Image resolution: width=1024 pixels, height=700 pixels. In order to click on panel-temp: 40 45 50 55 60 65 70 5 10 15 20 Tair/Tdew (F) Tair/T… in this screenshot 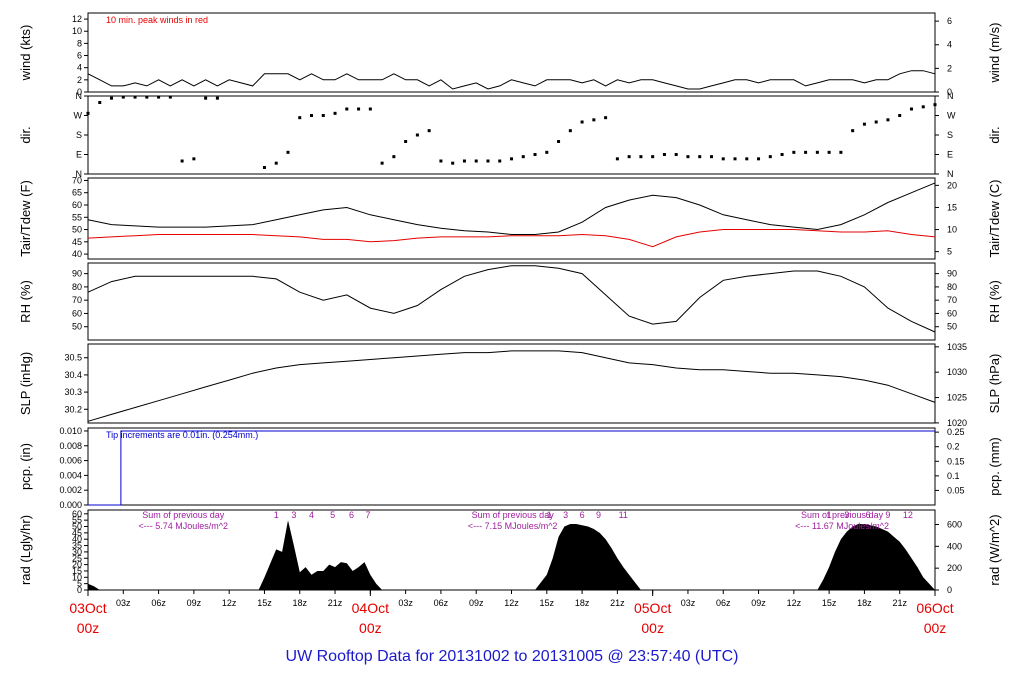, I will do `click(510, 217)`.